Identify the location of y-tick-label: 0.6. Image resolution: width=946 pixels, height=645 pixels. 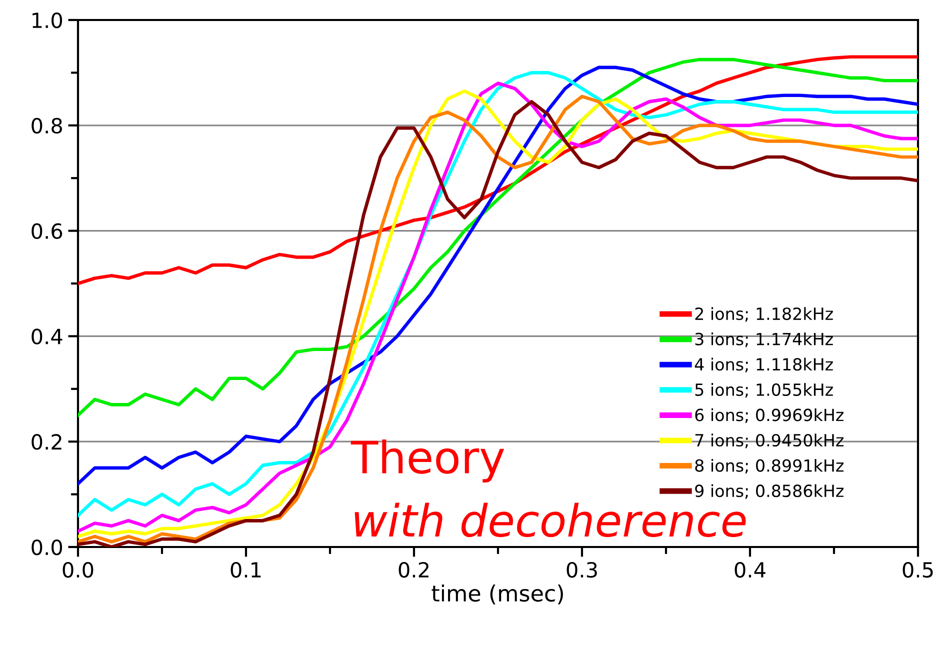
(47, 231).